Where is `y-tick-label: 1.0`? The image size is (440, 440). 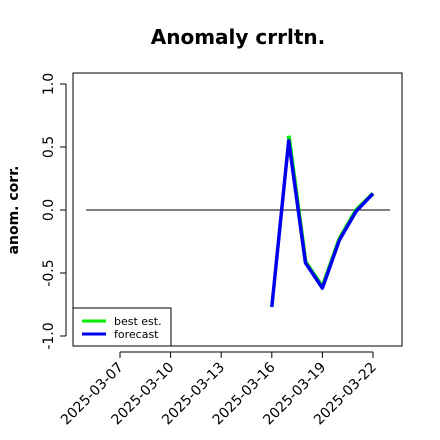
y-tick-label: 1.0 is located at coordinates (49, 84).